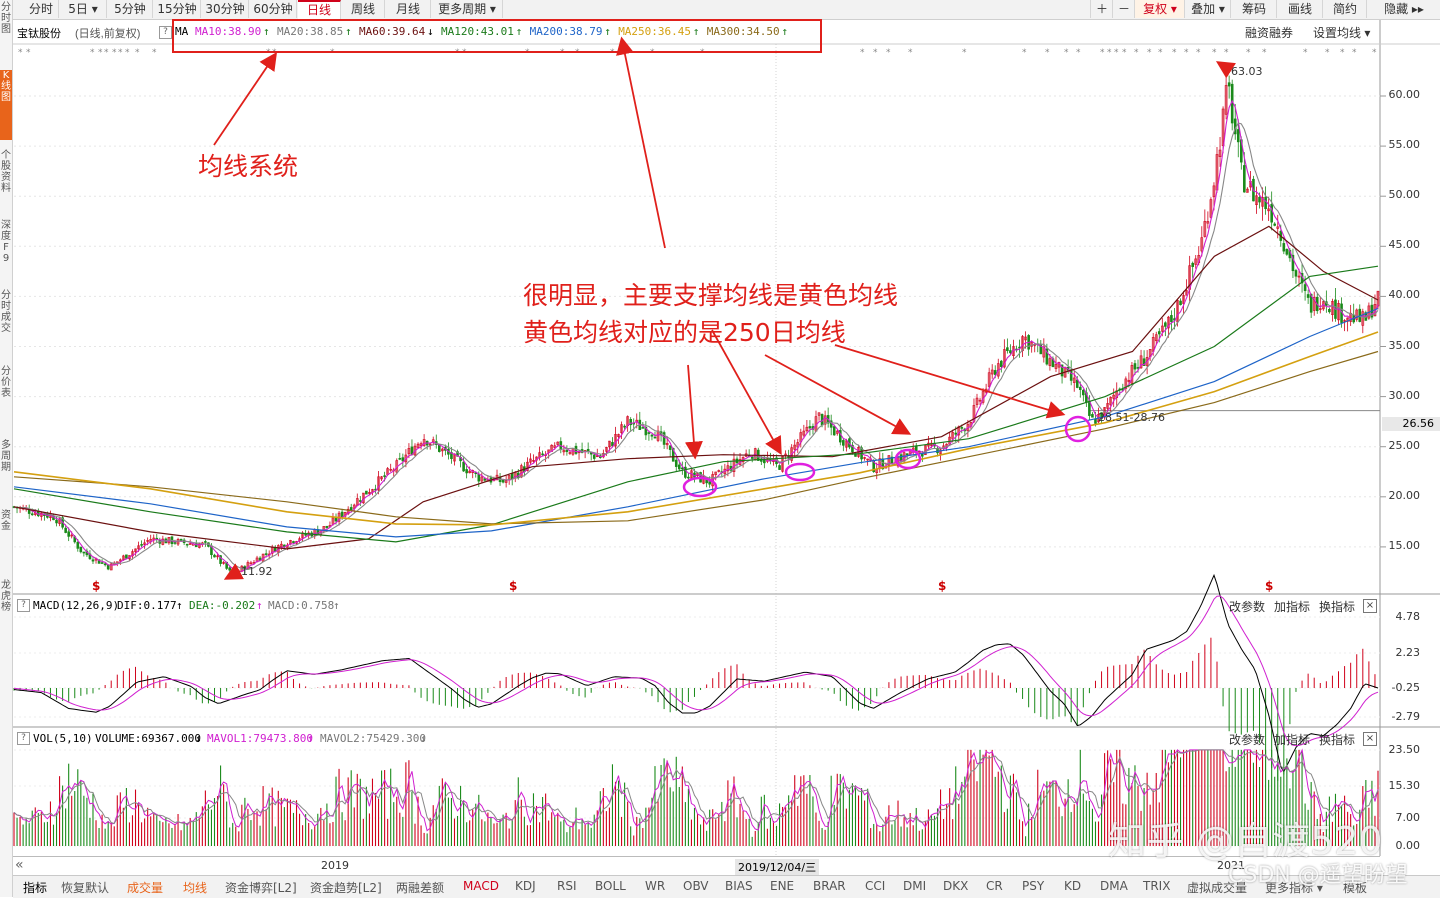 This screenshot has height=898, width=1440. Describe the element at coordinates (420, 888) in the screenshot. I see `indicator-tab: 两融差额` at that location.